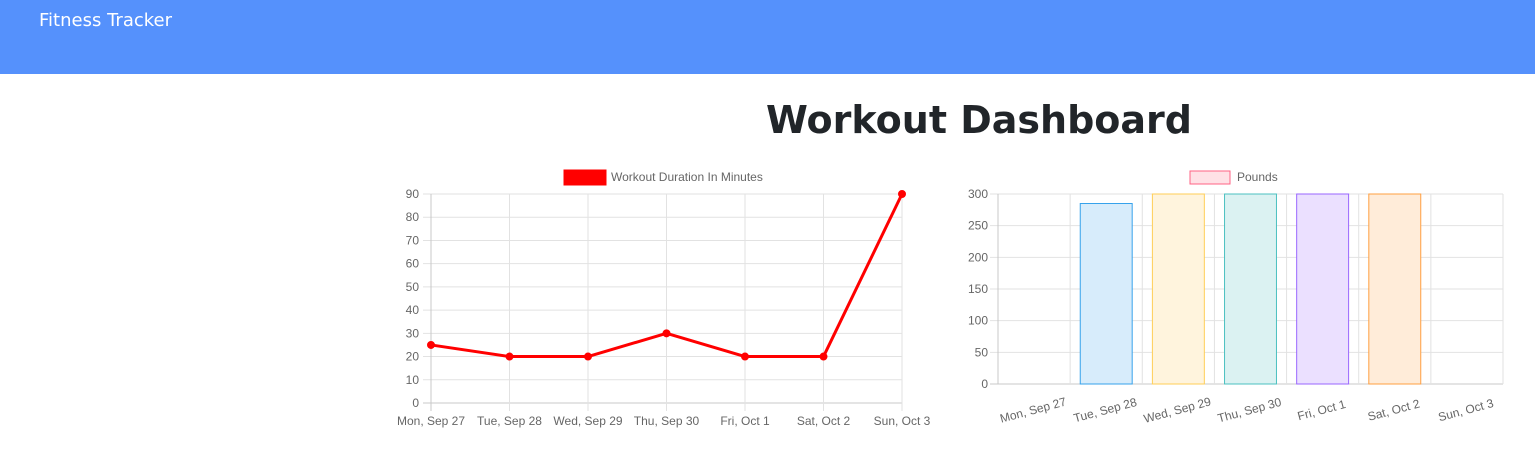 The height and width of the screenshot is (460, 1535). What do you see at coordinates (978, 257) in the screenshot?
I see `y-tick-label: 200` at bounding box center [978, 257].